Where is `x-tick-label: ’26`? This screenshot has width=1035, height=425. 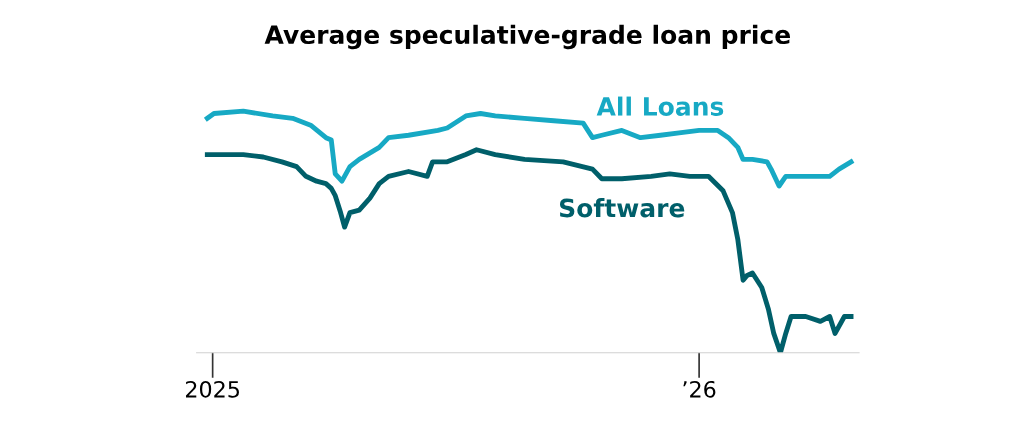 x-tick-label: ’26 is located at coordinates (699, 389).